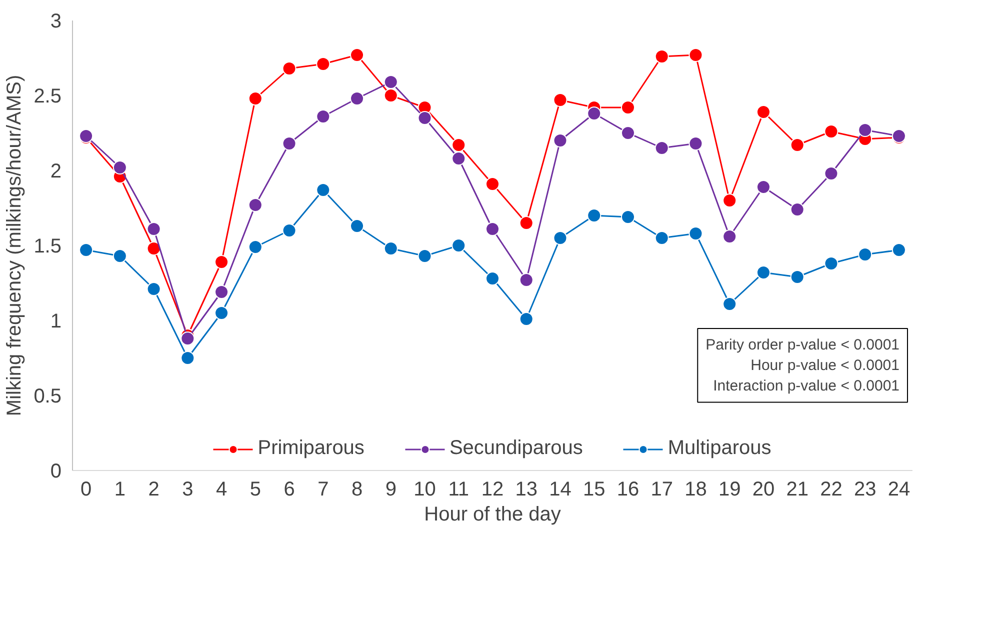  Describe the element at coordinates (188, 489) in the screenshot. I see `x-tick-label: 3` at that location.